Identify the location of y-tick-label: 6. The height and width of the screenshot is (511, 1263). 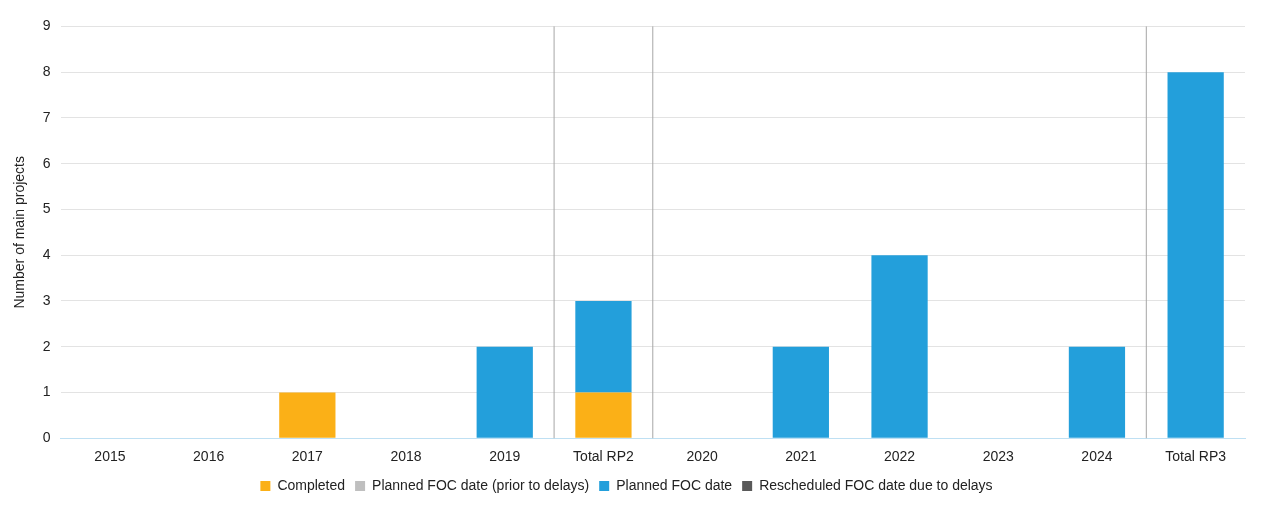
(46, 162).